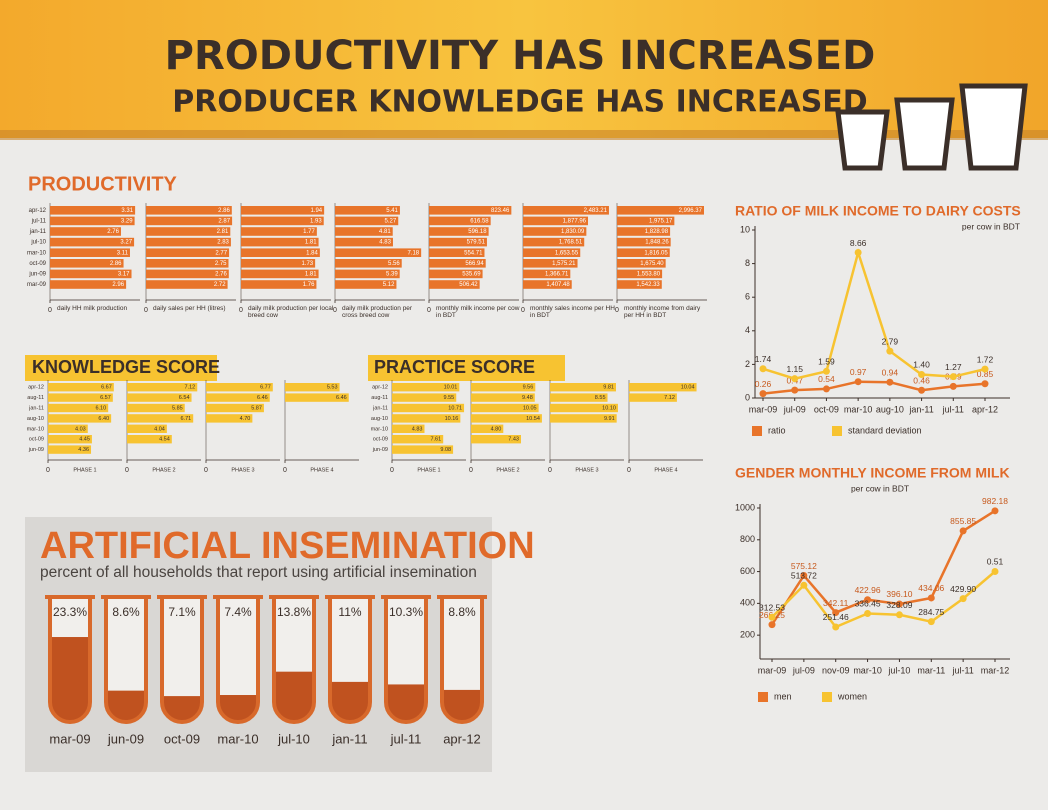  What do you see at coordinates (931, 588) in the screenshot?
I see `value-label: 434.06` at bounding box center [931, 588].